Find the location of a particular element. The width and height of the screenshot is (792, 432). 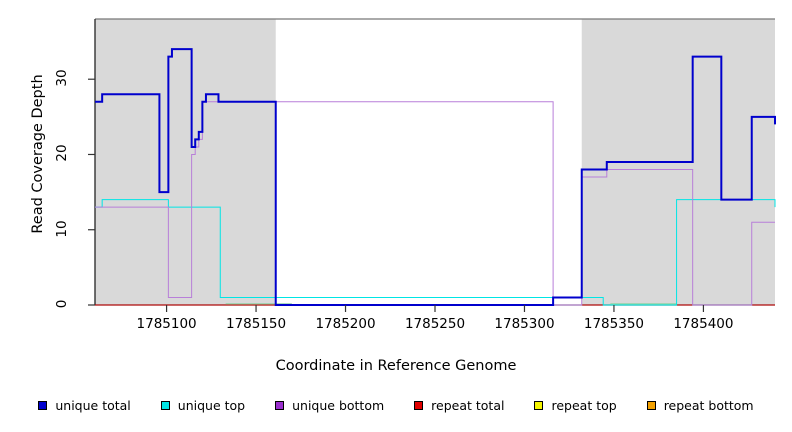

legend-item-unique-bottom: unique bottom is located at coordinates (329, 405).